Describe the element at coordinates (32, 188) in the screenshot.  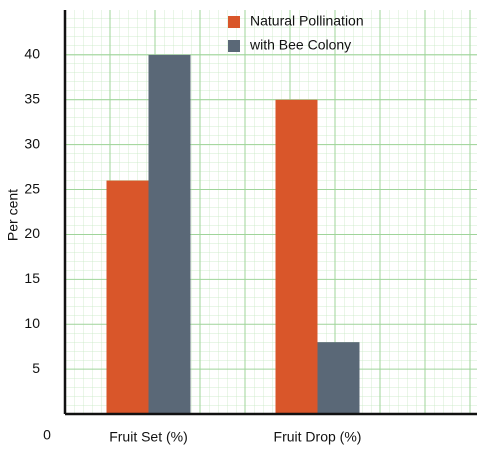
I see `y-tick-label: 25` at that location.